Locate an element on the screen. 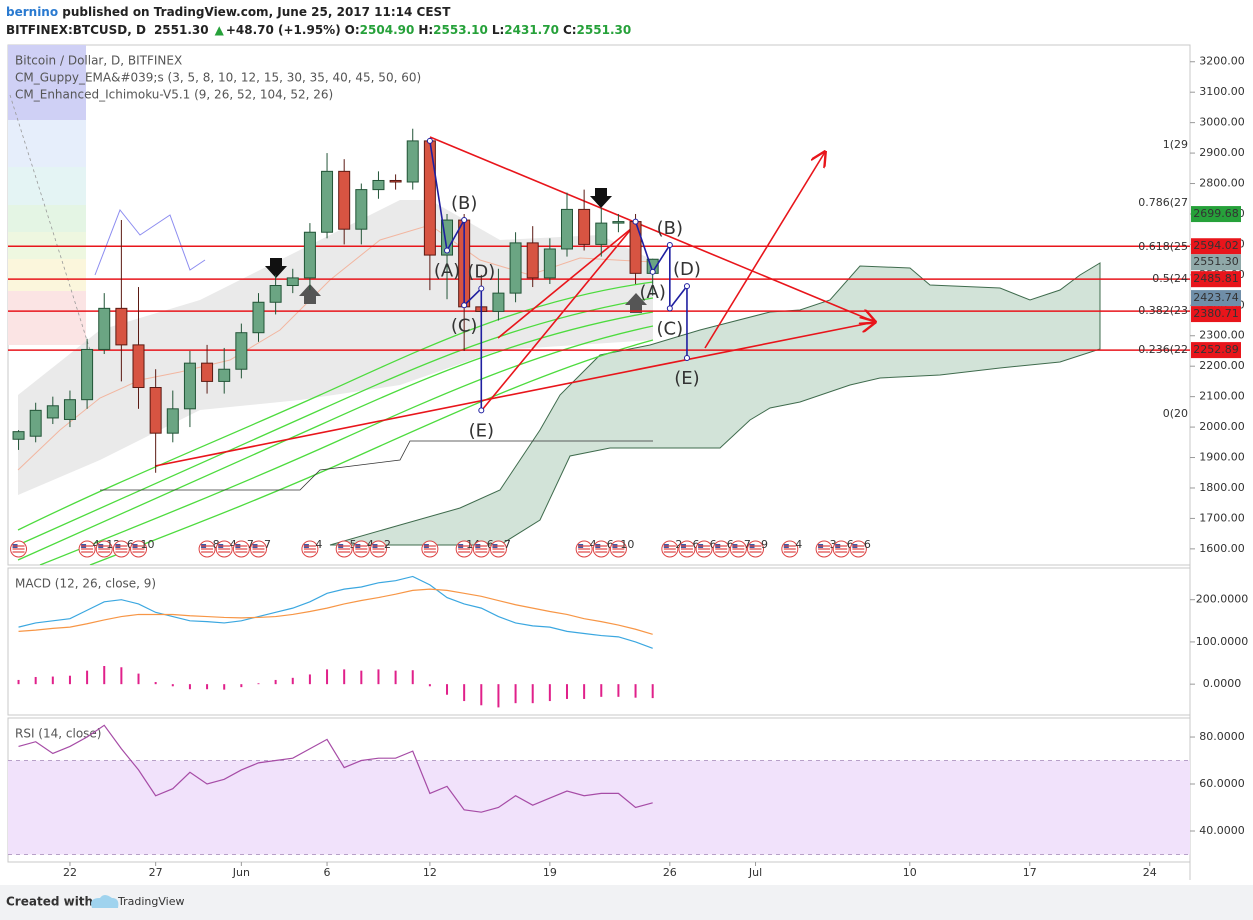  wave-label: (C) is located at coordinates (670, 328).